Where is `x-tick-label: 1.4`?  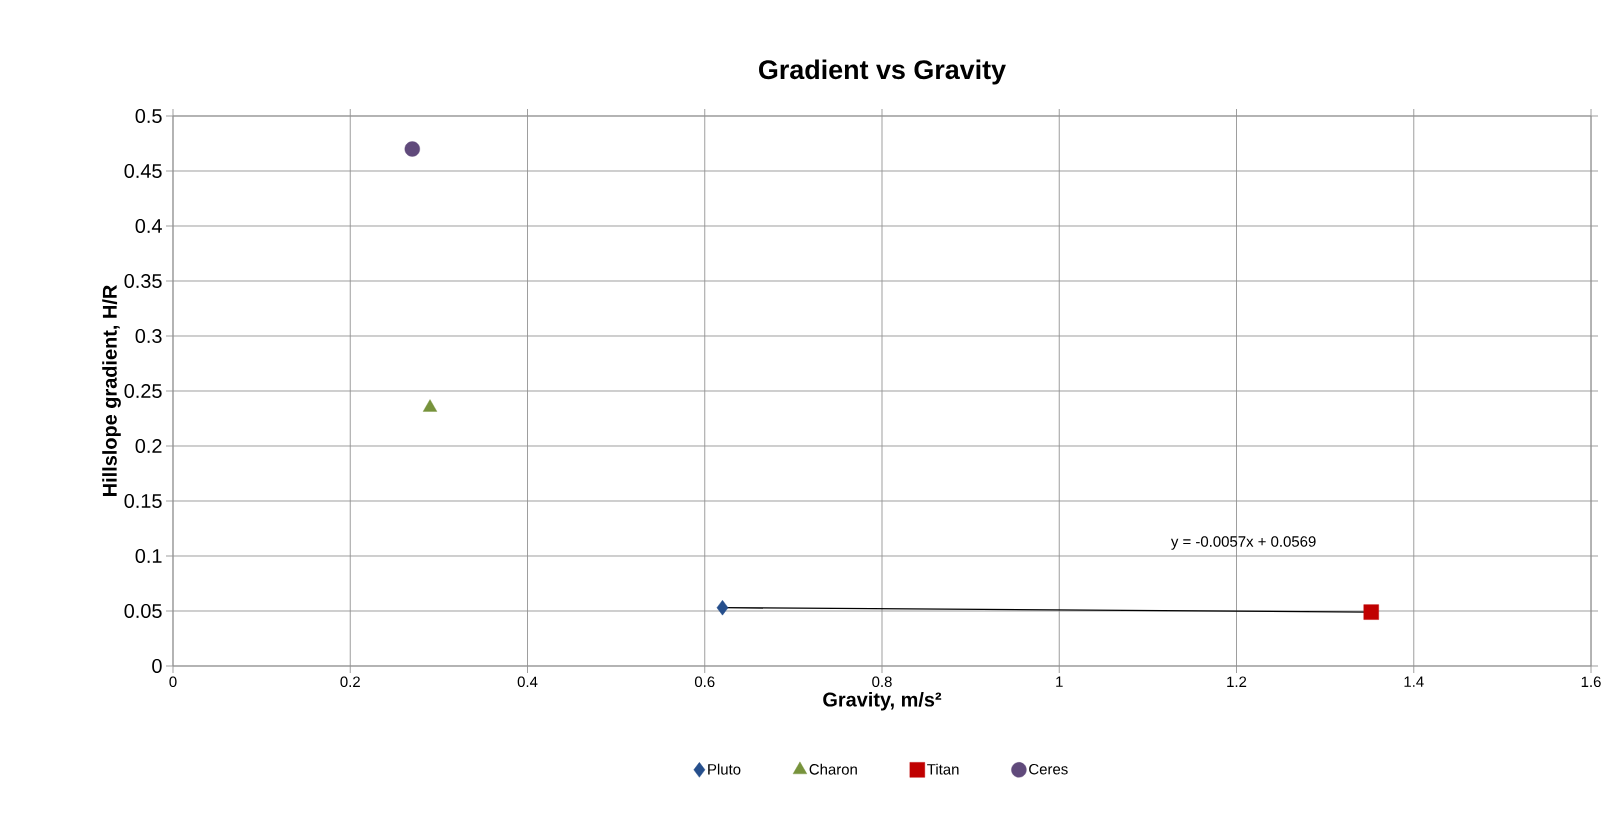 x-tick-label: 1.4 is located at coordinates (1414, 681).